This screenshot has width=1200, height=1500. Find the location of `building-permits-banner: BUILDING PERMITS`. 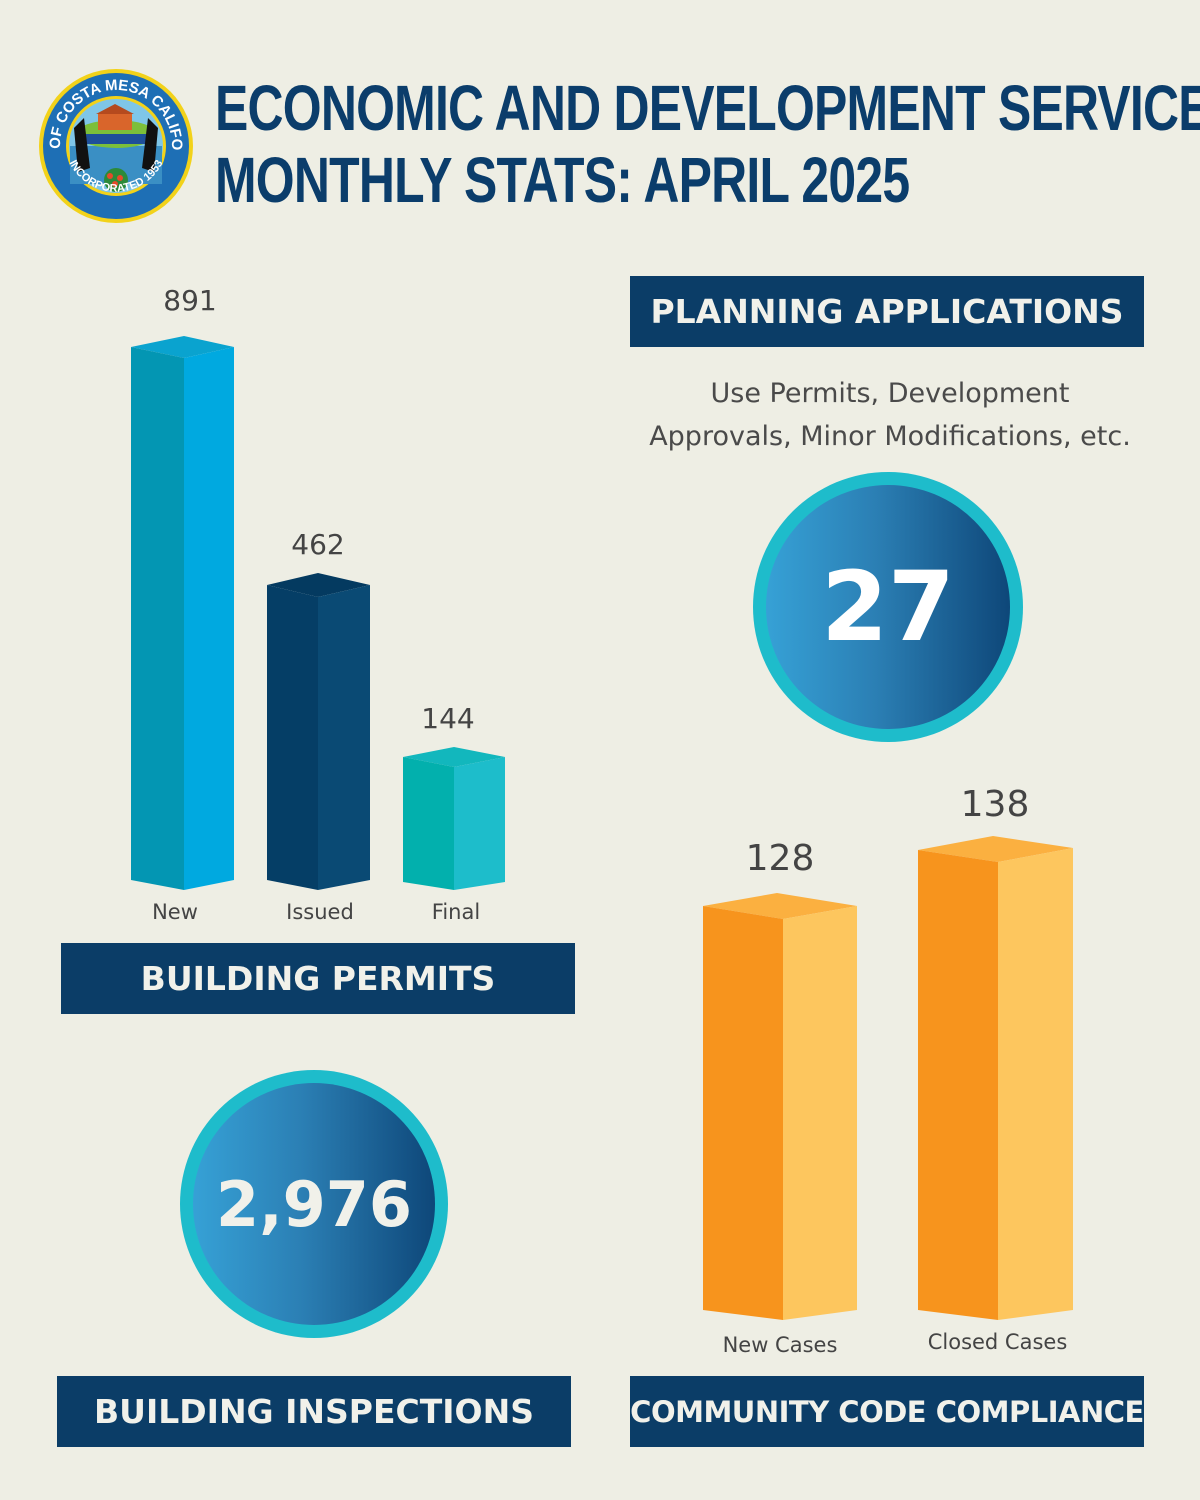

building-permits-banner: BUILDING PERMITS is located at coordinates (318, 978).